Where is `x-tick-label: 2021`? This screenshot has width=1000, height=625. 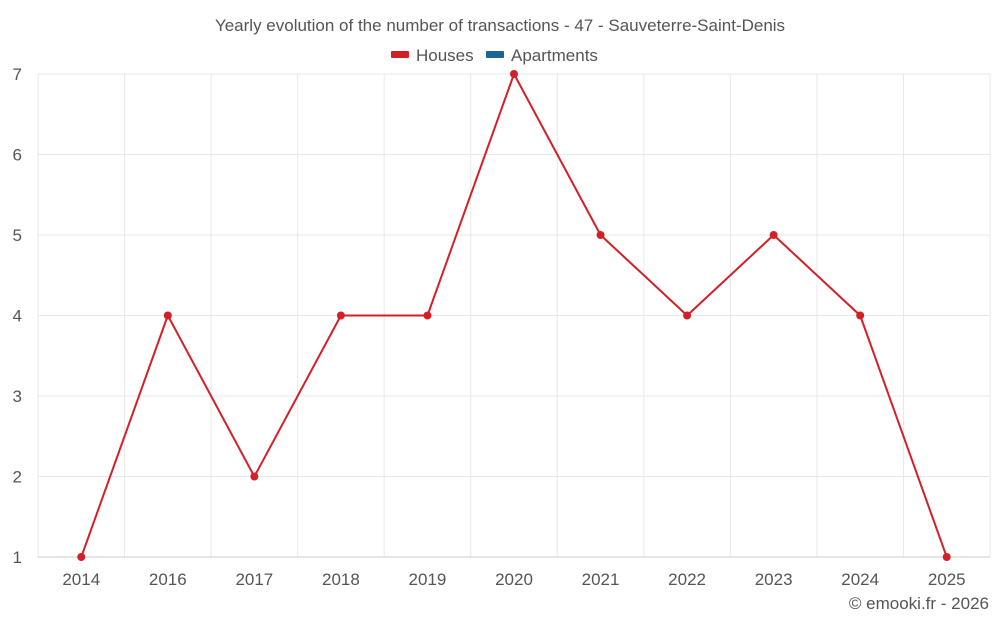
x-tick-label: 2021 is located at coordinates (601, 579).